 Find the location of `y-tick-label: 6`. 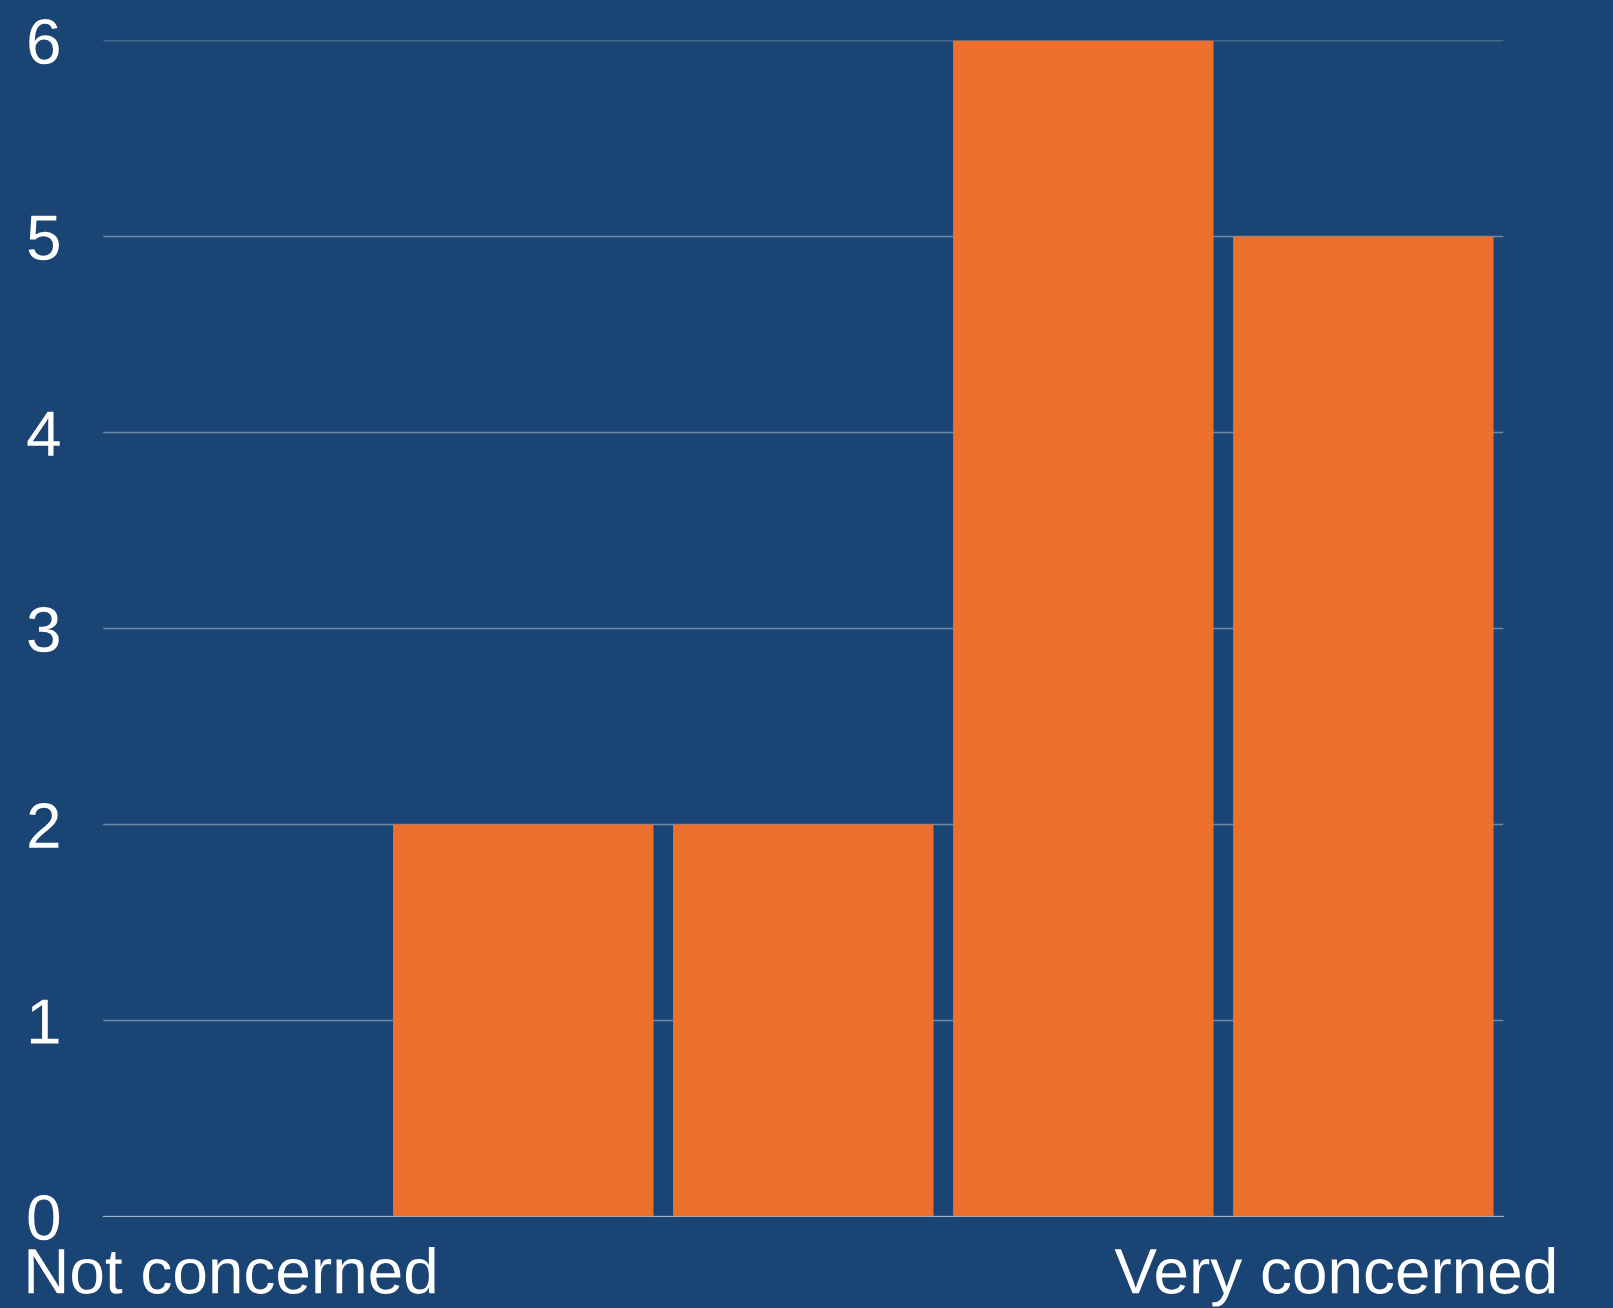

y-tick-label: 6 is located at coordinates (44, 42).